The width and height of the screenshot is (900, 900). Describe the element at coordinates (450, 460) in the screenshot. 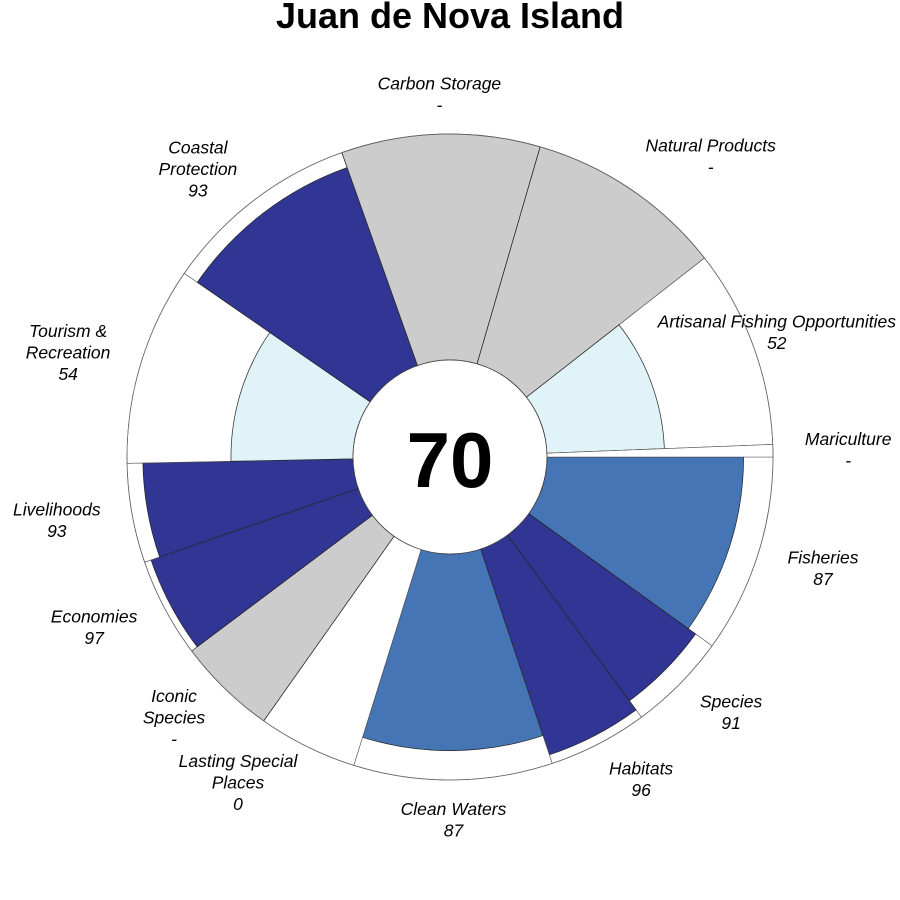

I see `overall-score: 70` at that location.